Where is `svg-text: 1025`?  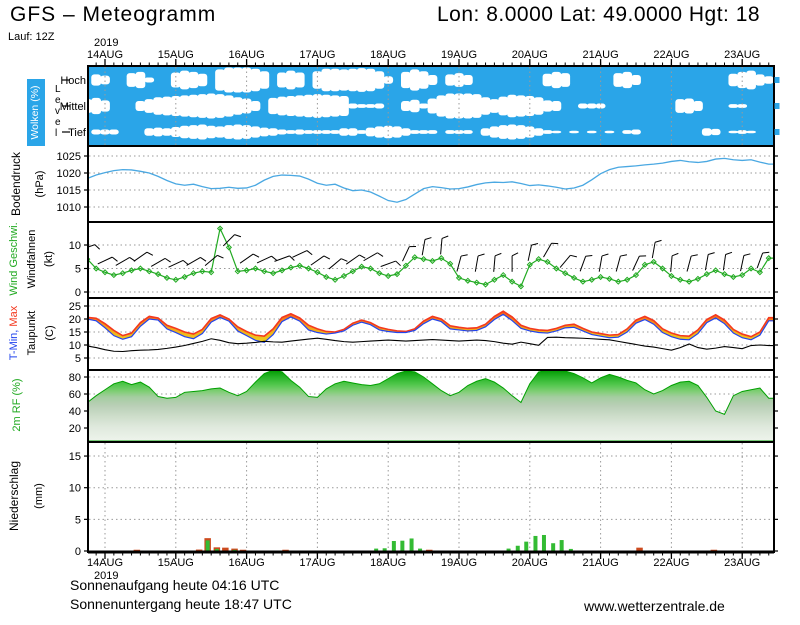
svg-text: 1025 is located at coordinates (69, 157).